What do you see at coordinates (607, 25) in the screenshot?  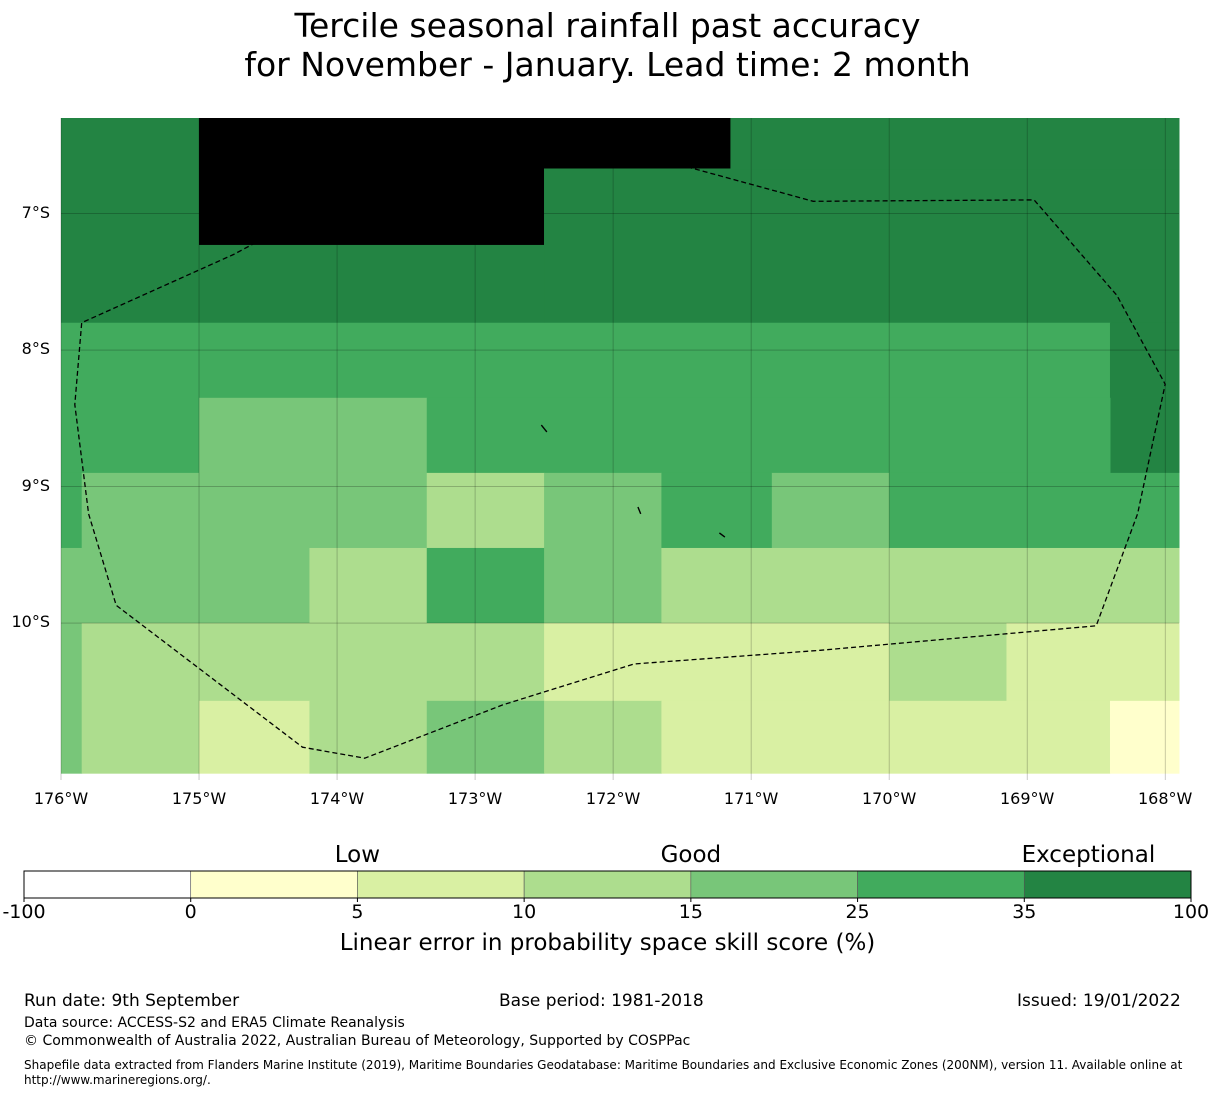 I see `chart-title-line1: Tercile seasonal rainfall past accuracy` at bounding box center [607, 25].